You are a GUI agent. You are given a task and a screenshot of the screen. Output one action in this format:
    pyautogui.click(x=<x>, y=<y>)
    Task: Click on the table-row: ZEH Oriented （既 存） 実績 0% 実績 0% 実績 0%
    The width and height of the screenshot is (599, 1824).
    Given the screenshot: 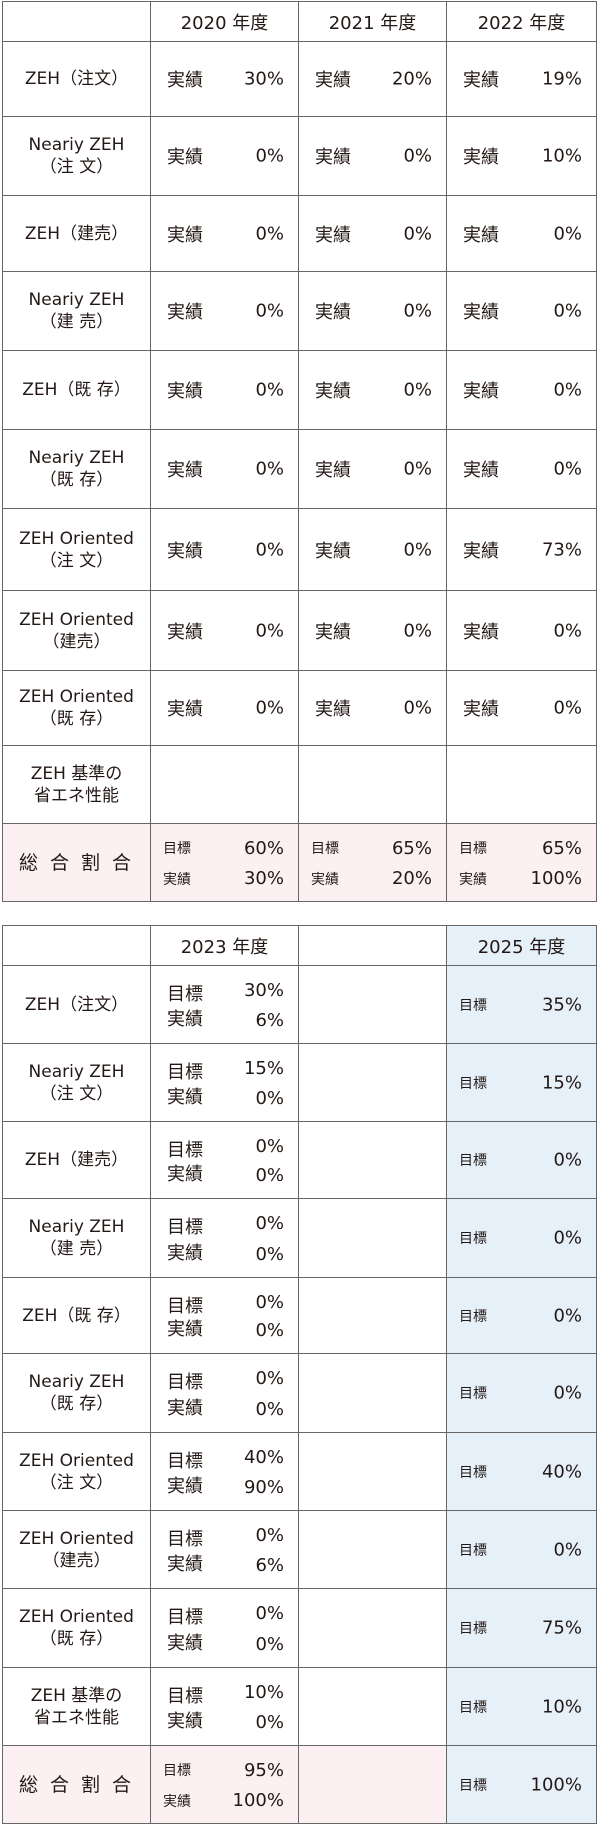 What is the action you would take?
    pyautogui.click(x=299, y=708)
    